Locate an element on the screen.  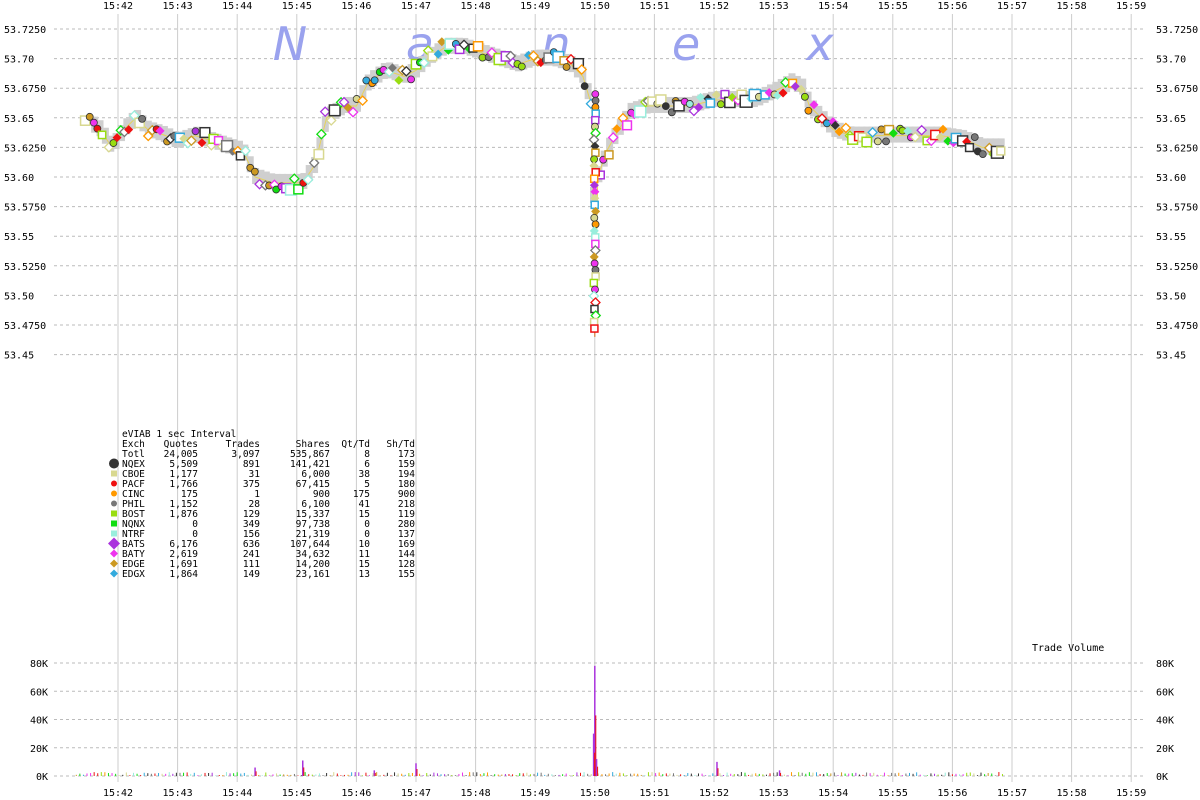
legend-header: Shares is located at coordinates (313, 444).